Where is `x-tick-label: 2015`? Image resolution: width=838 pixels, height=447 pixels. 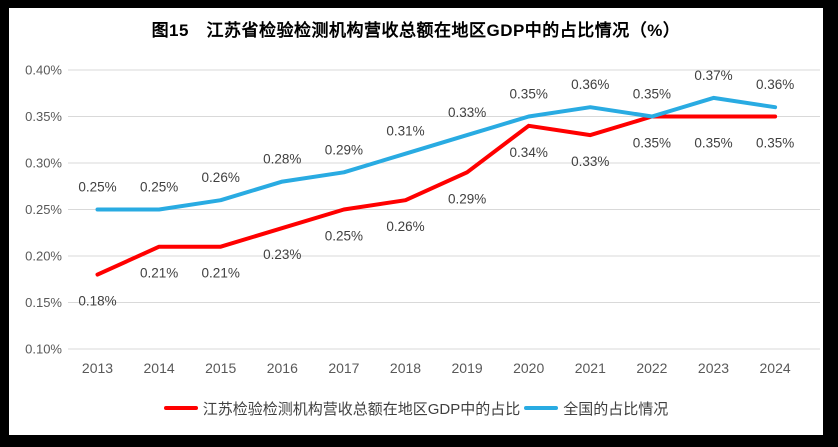 x-tick-label: 2015 is located at coordinates (220, 368).